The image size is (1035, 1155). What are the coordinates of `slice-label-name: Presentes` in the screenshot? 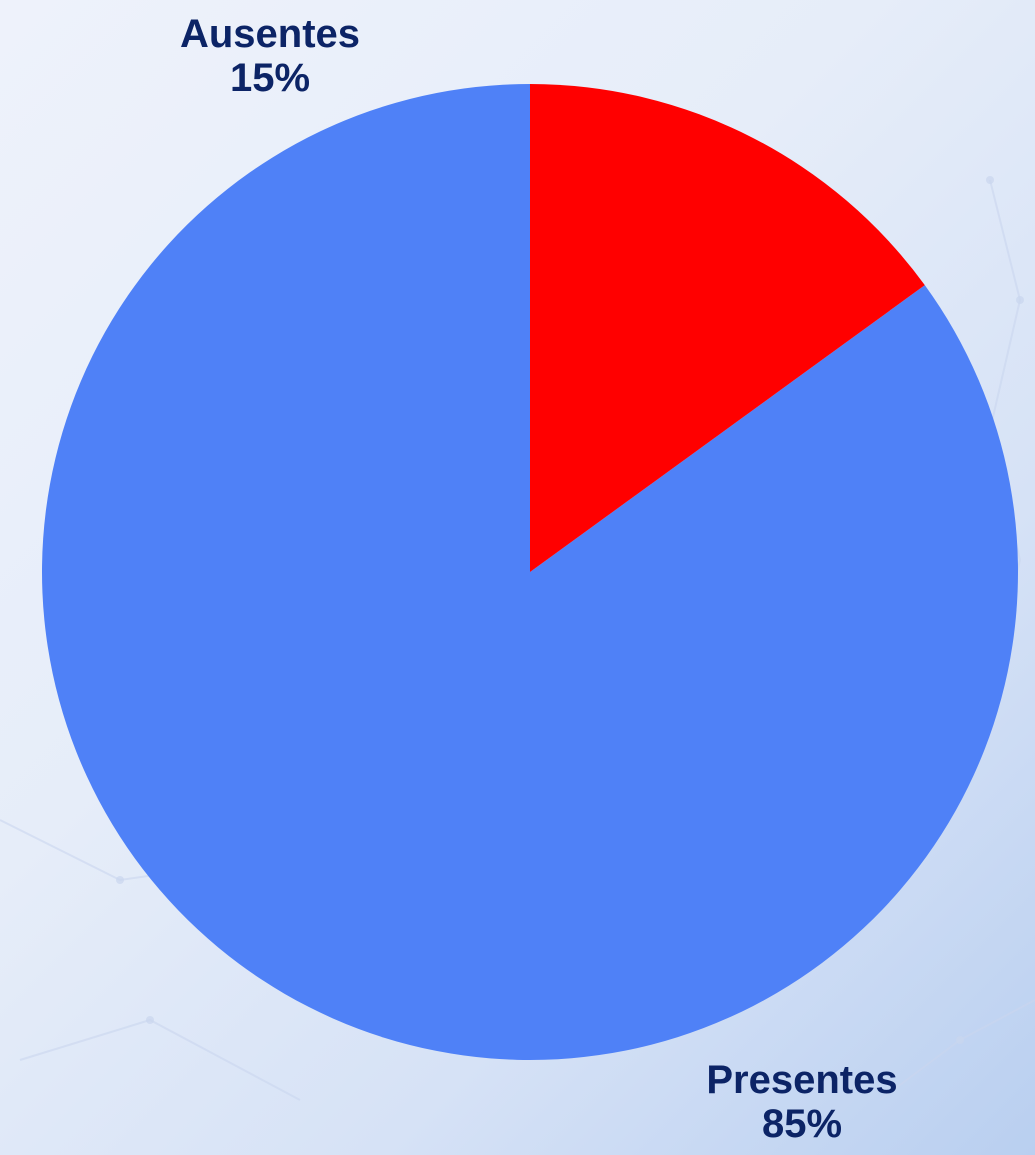 It's located at (801, 1080).